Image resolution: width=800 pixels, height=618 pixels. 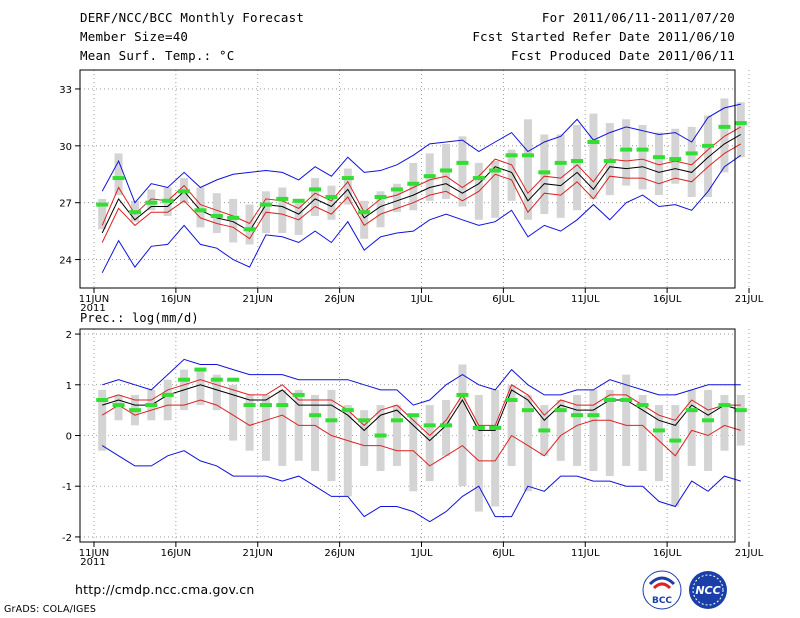 I want to click on ytick-label: 2, so click(x=69, y=335).